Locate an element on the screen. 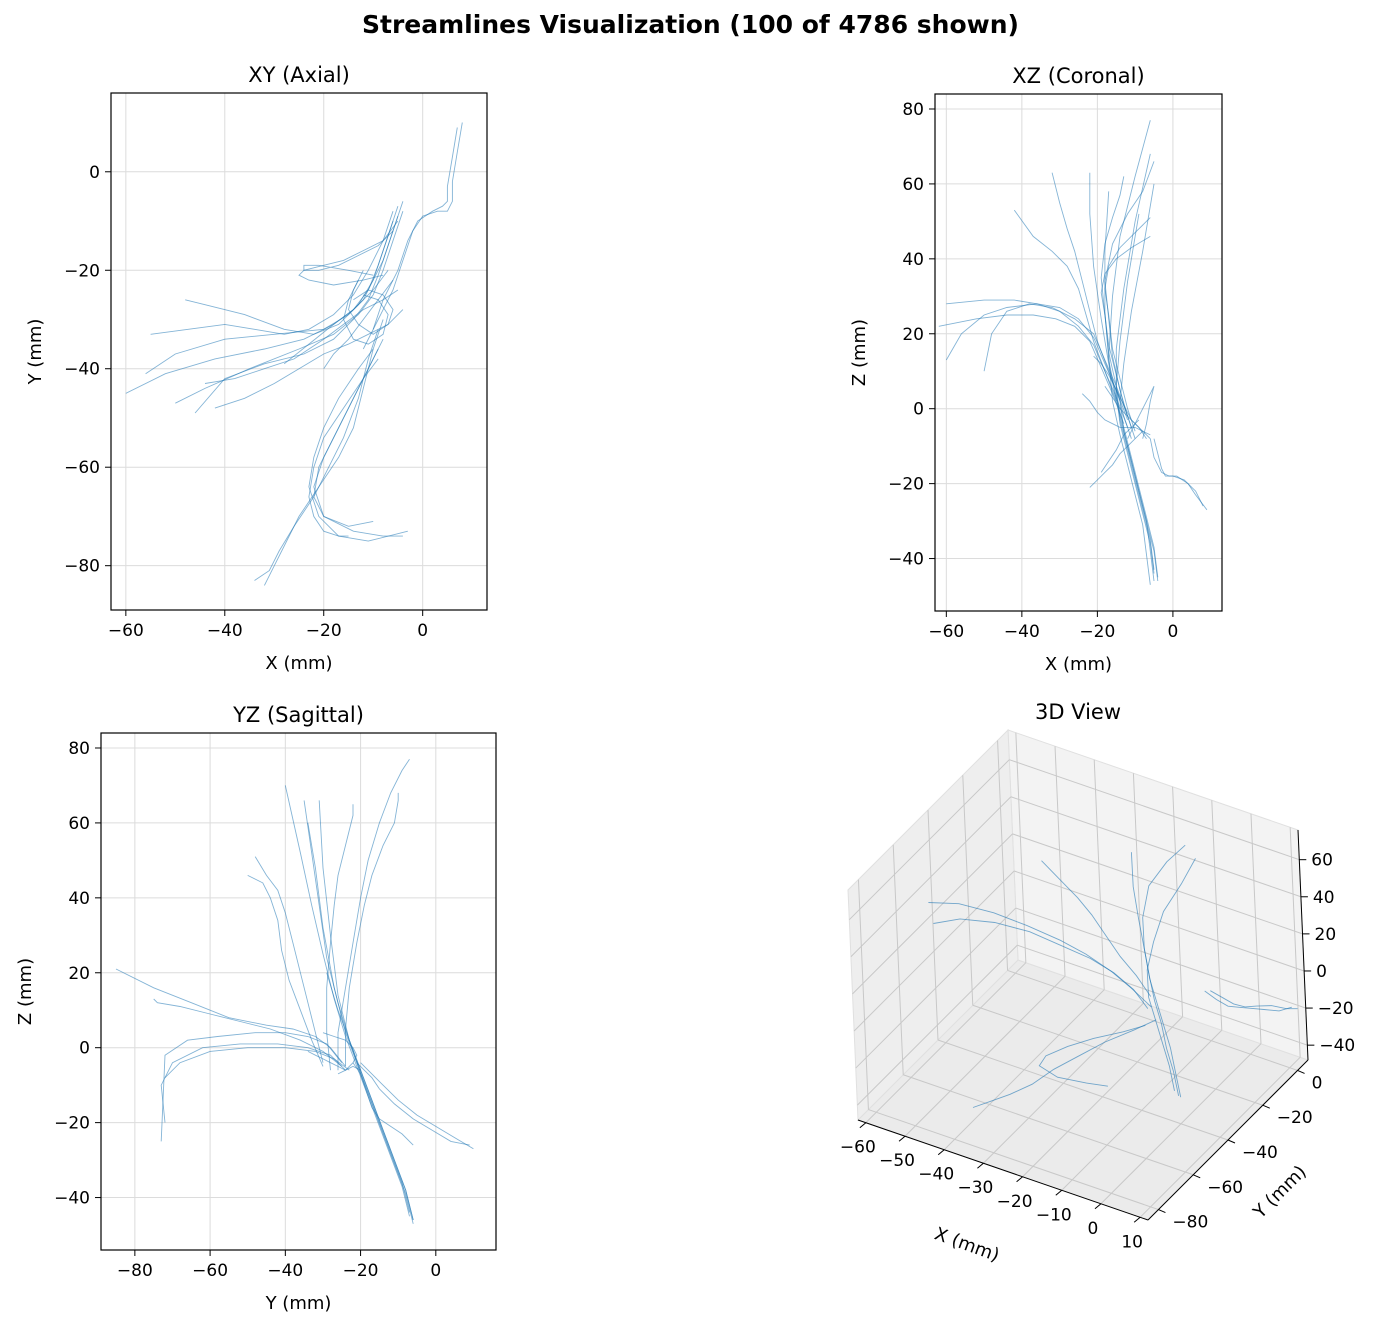  z-tick-label: 0 is located at coordinates (1321, 972).